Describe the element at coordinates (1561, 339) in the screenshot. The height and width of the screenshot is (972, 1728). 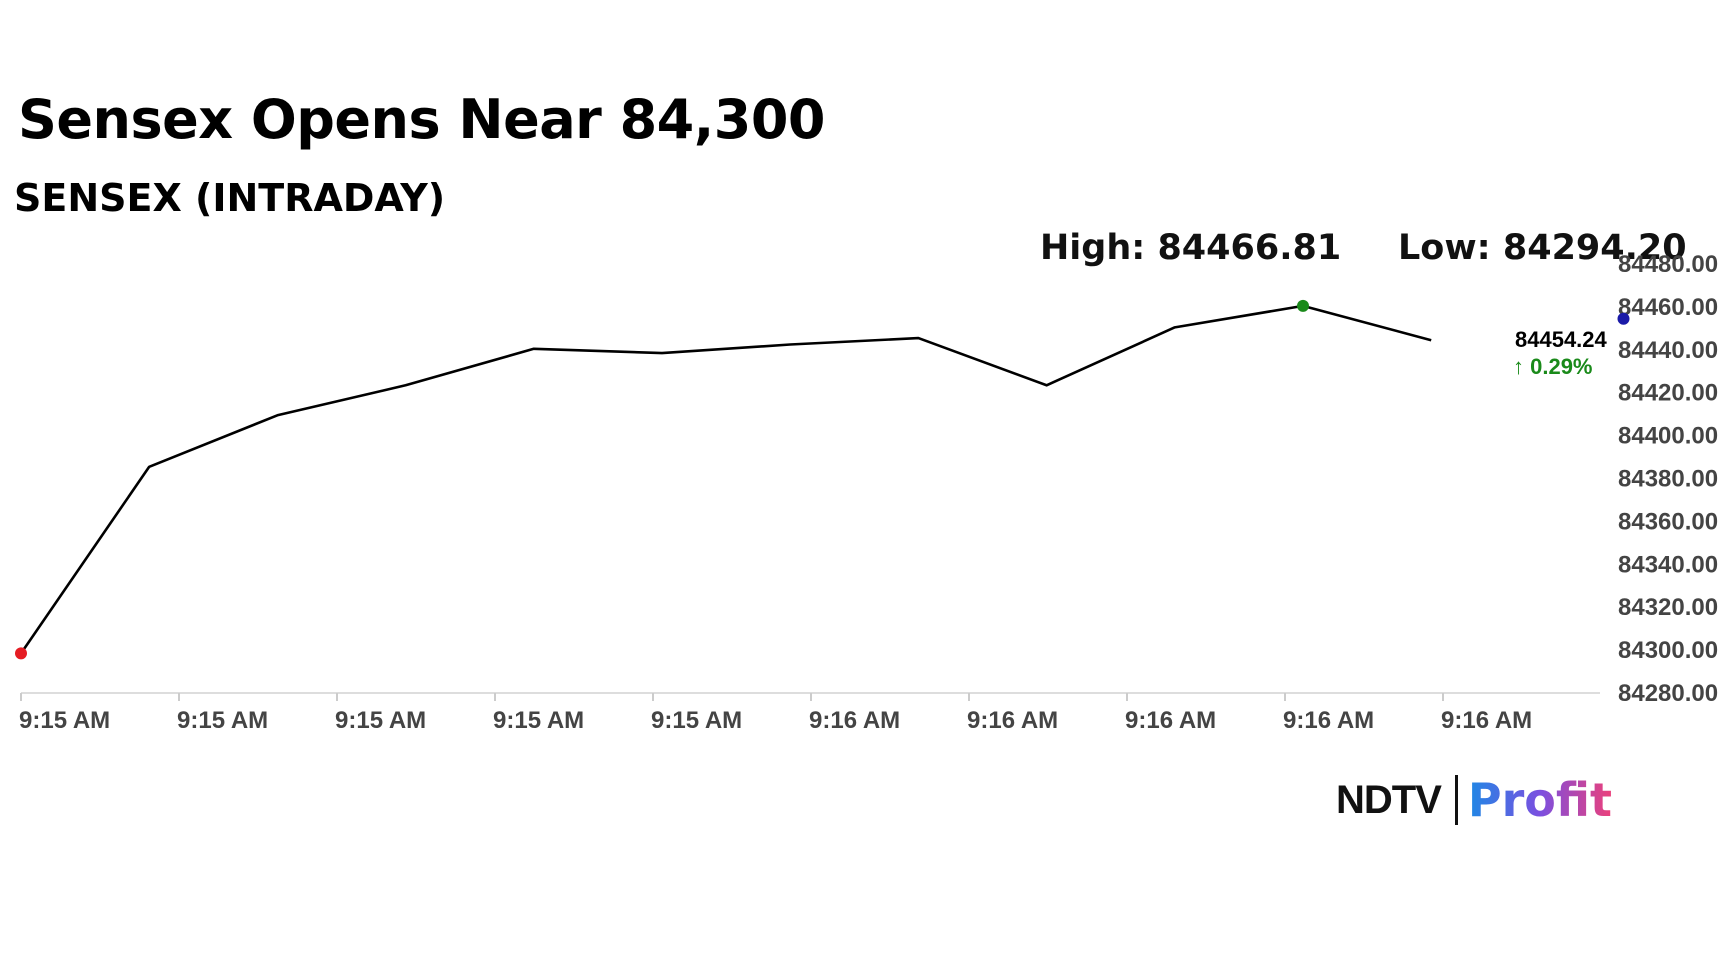
I see `last-value-label: 84454.24` at that location.